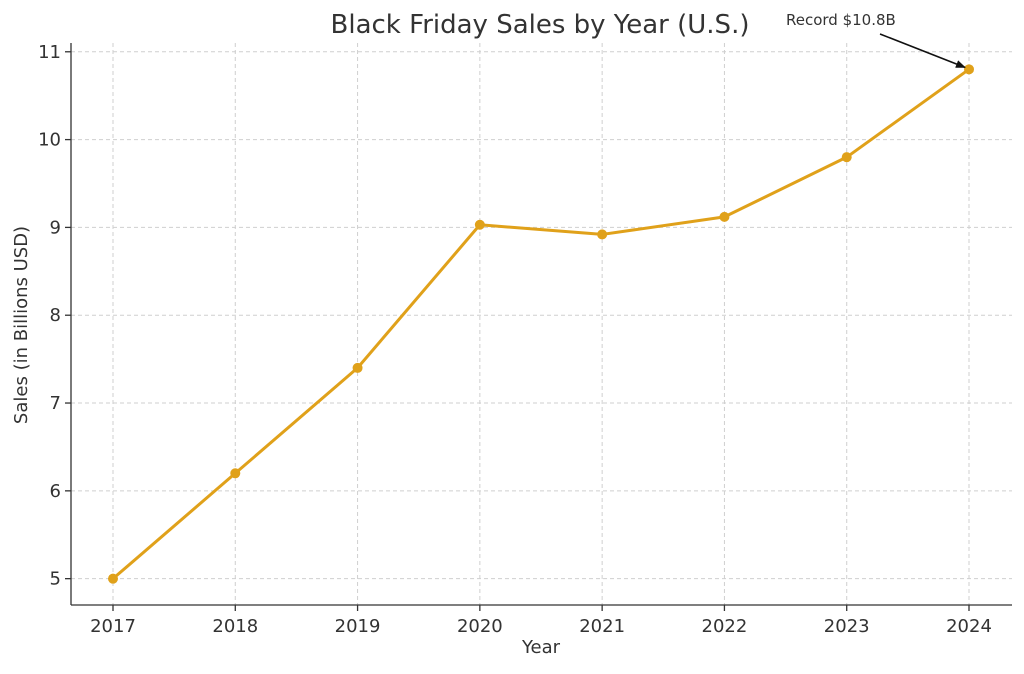 Image resolution: width=1024 pixels, height=674 pixels. Describe the element at coordinates (541, 647) in the screenshot. I see `x-axis-label: Year` at that location.